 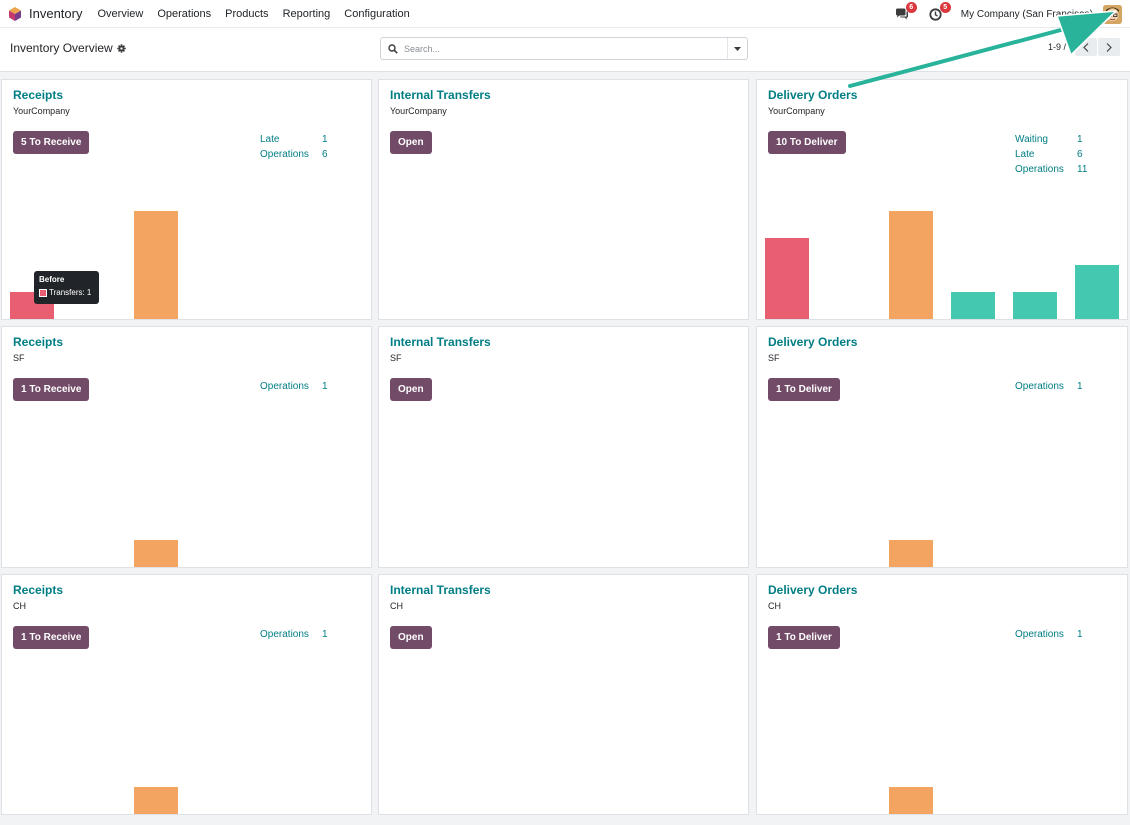 I want to click on kanban-card: Receipts SF 1 To Receive Operations 1, so click(x=186, y=447).